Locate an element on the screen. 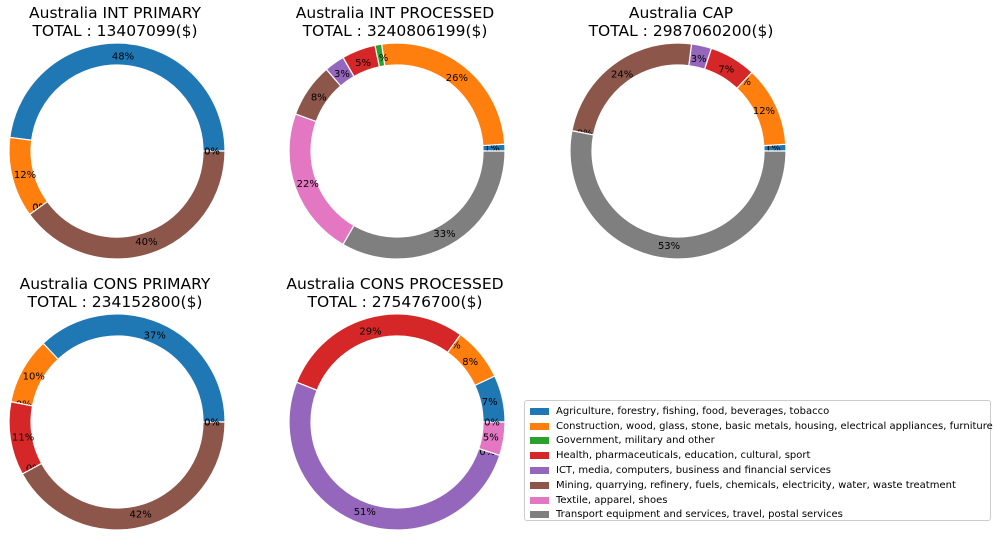 The height and width of the screenshot is (560, 994). slice-label: 10% is located at coordinates (34, 377).